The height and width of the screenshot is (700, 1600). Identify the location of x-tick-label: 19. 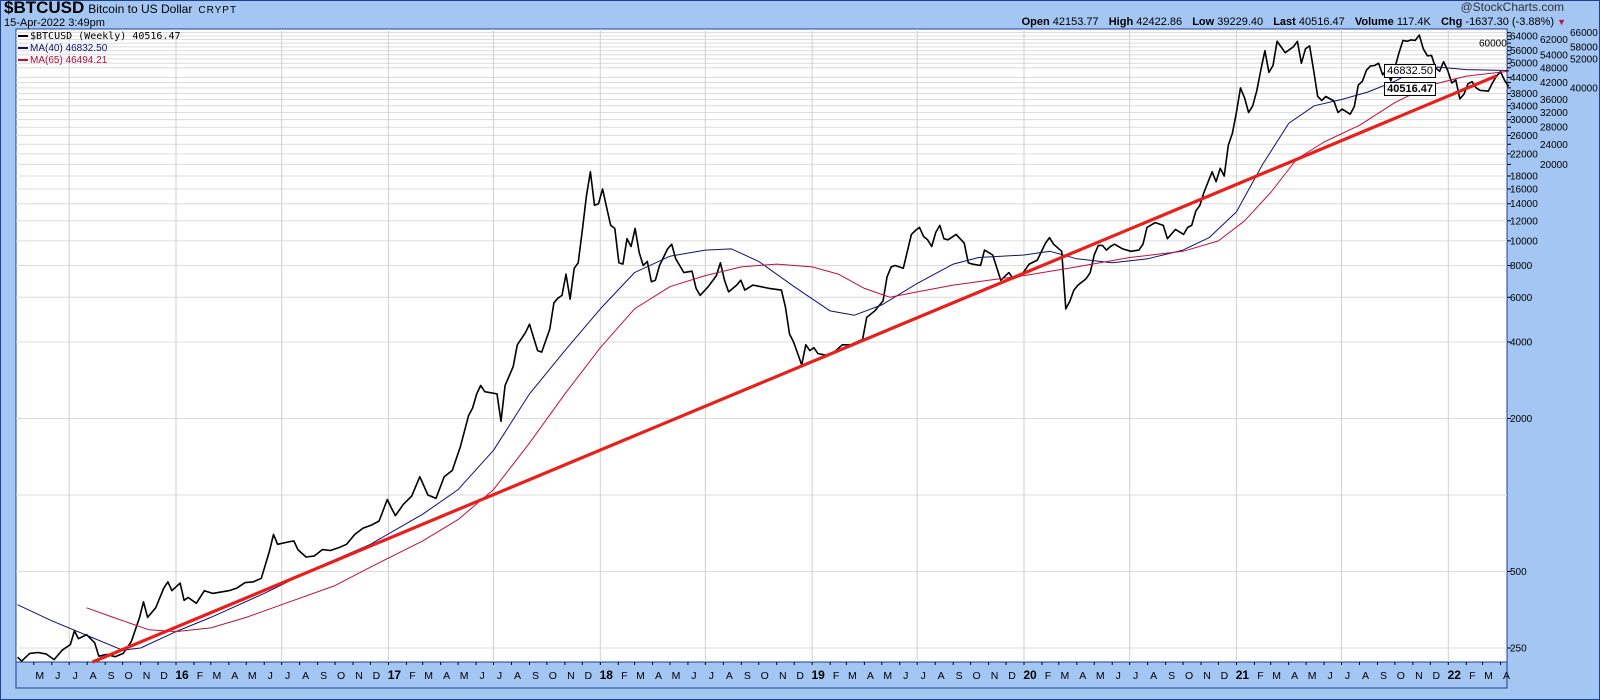
(818, 675).